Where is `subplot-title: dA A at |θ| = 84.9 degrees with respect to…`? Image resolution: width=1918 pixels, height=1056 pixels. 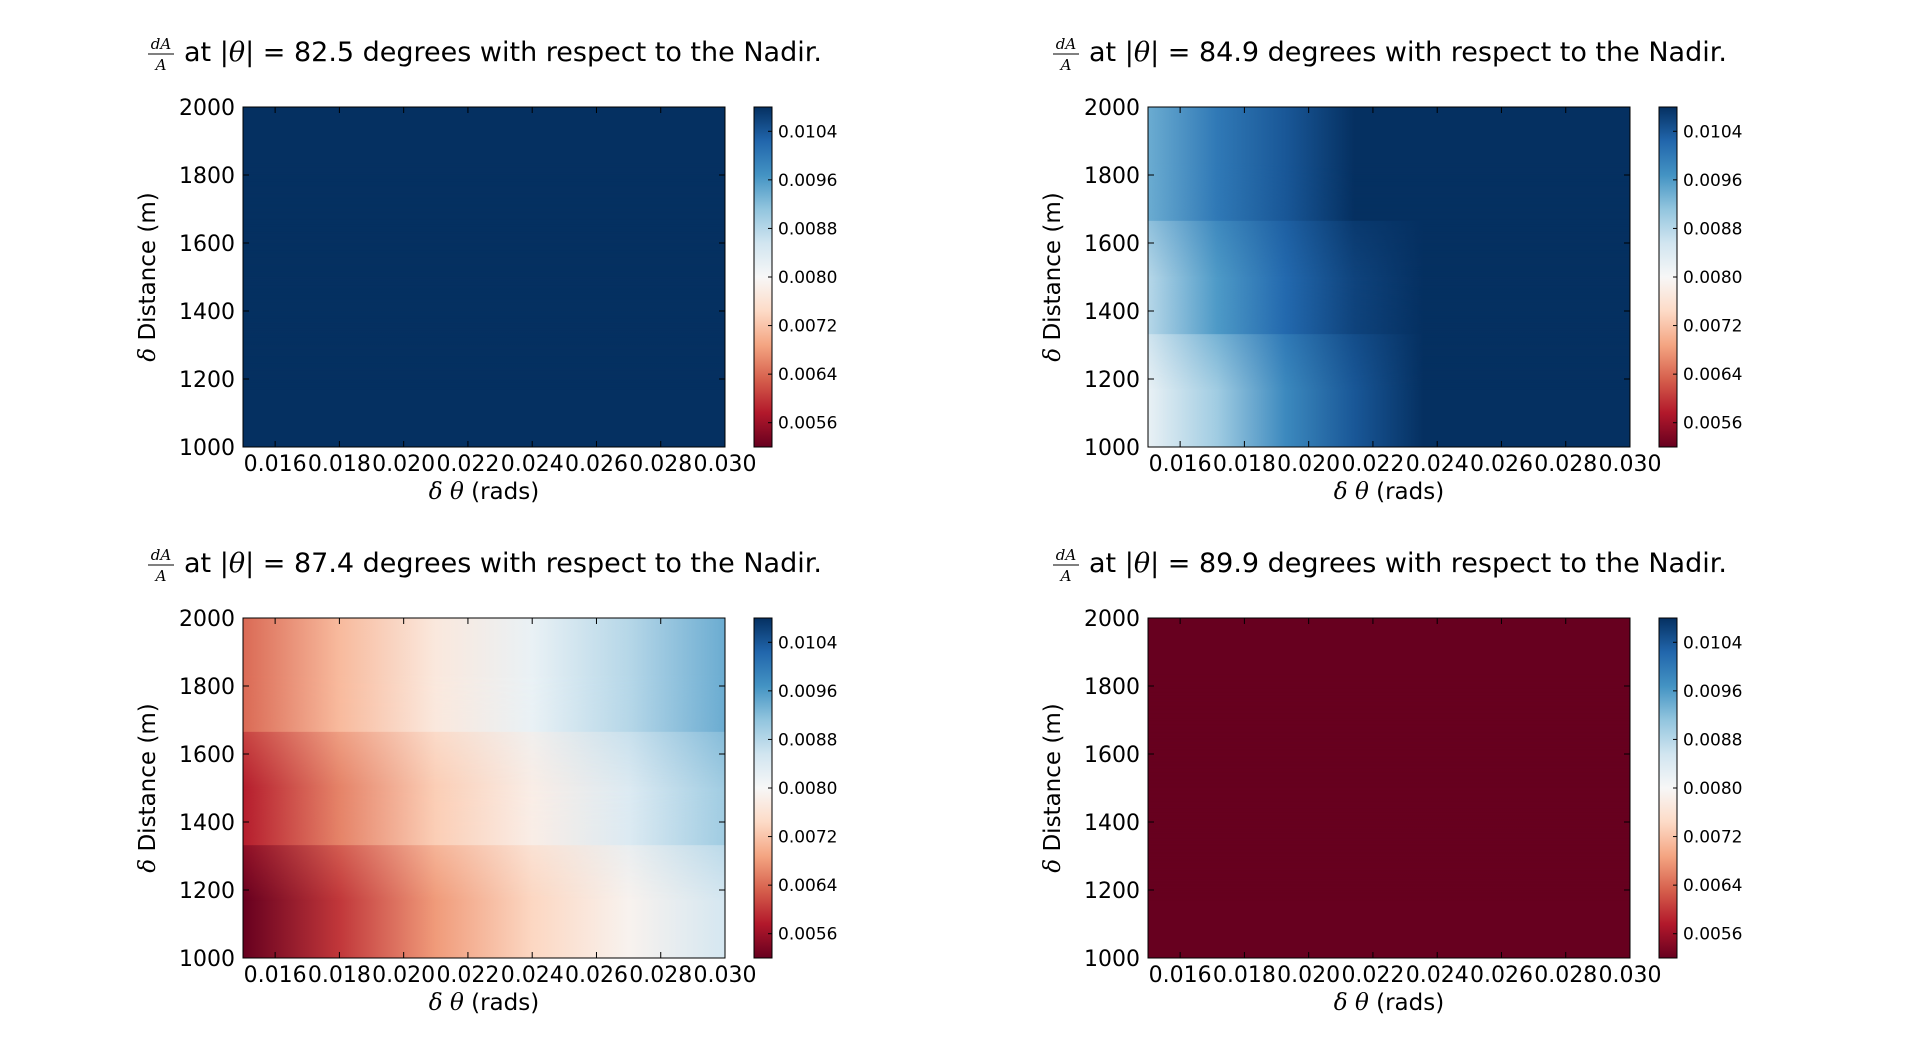
subplot-title: dA A at |θ| = 84.9 degrees with respect to… is located at coordinates (1390, 54).